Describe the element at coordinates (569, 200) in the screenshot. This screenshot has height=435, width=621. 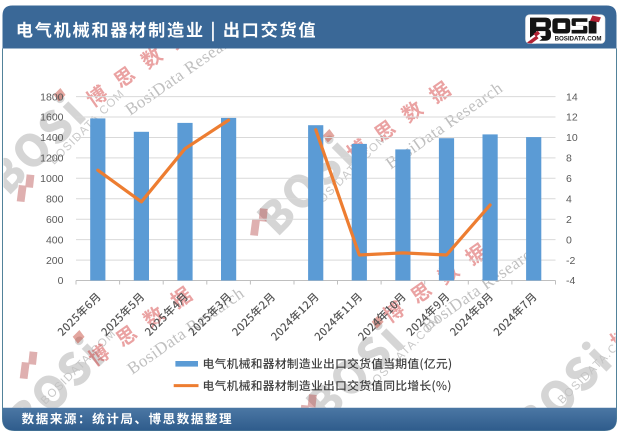
I see `svg-text: 4` at that location.